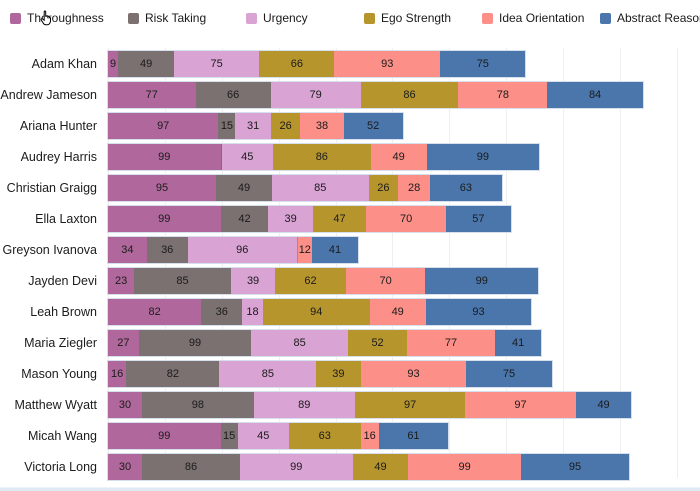 The height and width of the screenshot is (491, 700). What do you see at coordinates (305, 18) in the screenshot?
I see `legend-item-urgency: Urgency` at bounding box center [305, 18].